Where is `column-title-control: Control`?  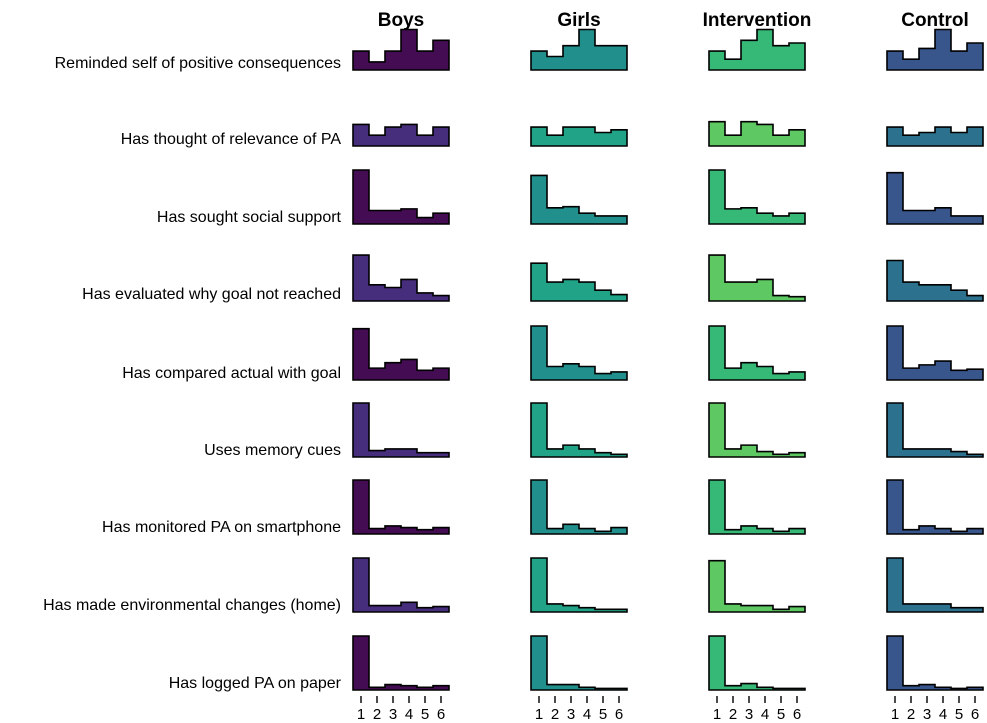
column-title-control: Control is located at coordinates (935, 20).